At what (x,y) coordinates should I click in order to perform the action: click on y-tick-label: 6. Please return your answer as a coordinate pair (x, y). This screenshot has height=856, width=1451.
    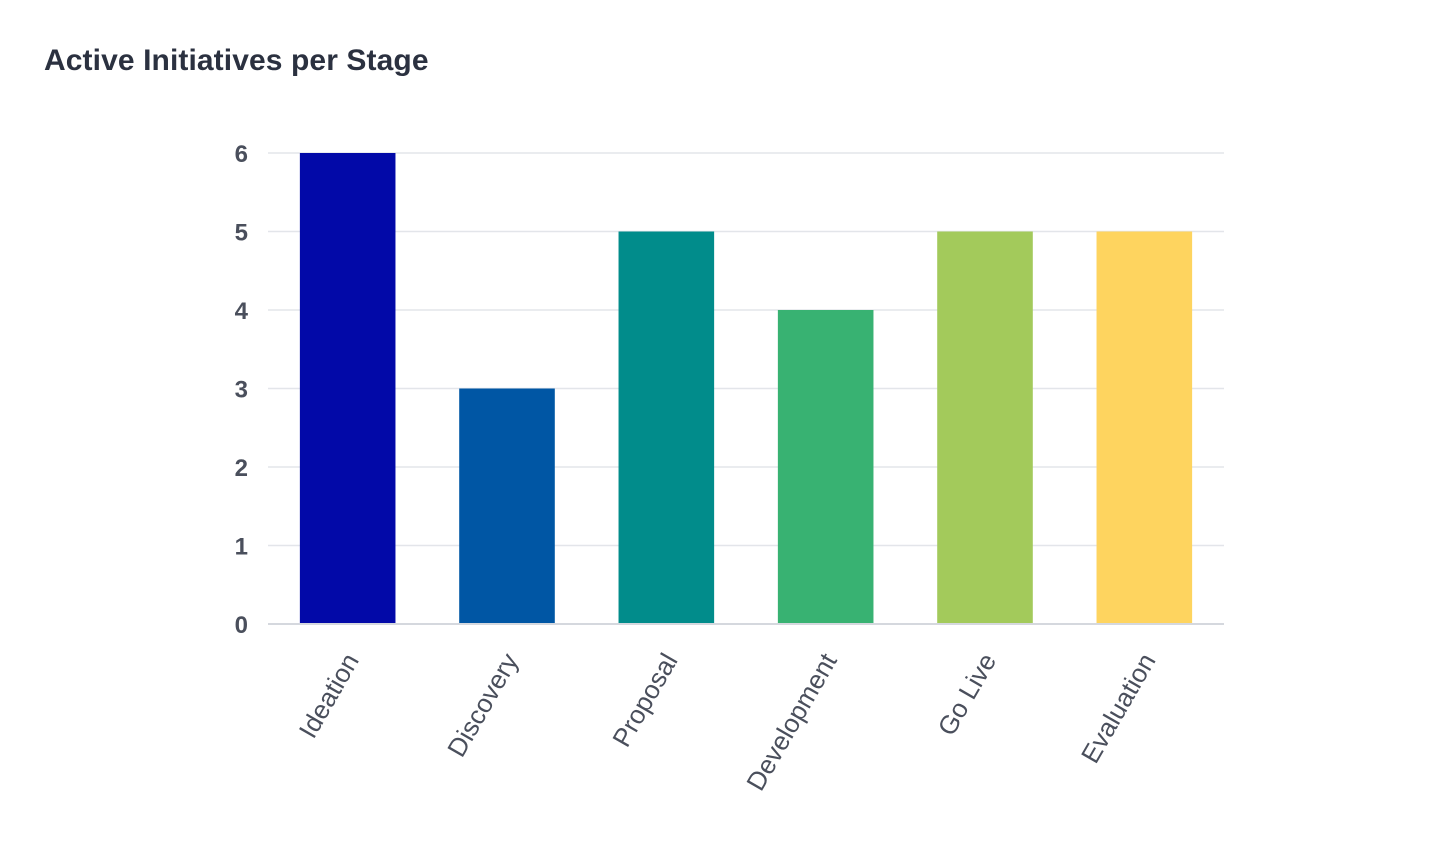
    Looking at the image, I should click on (241, 154).